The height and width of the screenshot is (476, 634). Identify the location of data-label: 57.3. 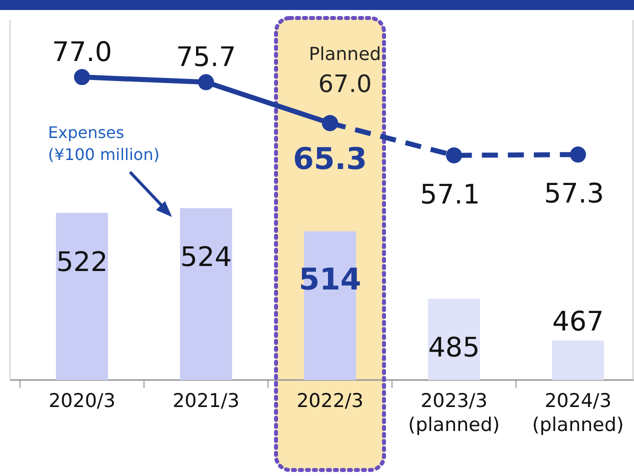
(574, 194).